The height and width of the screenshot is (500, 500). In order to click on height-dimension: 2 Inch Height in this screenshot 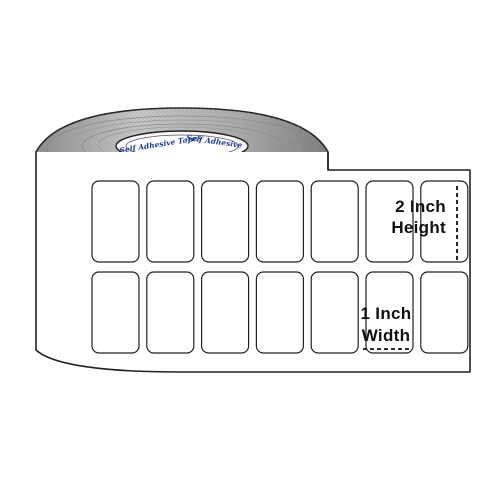, I will do `click(424, 224)`.